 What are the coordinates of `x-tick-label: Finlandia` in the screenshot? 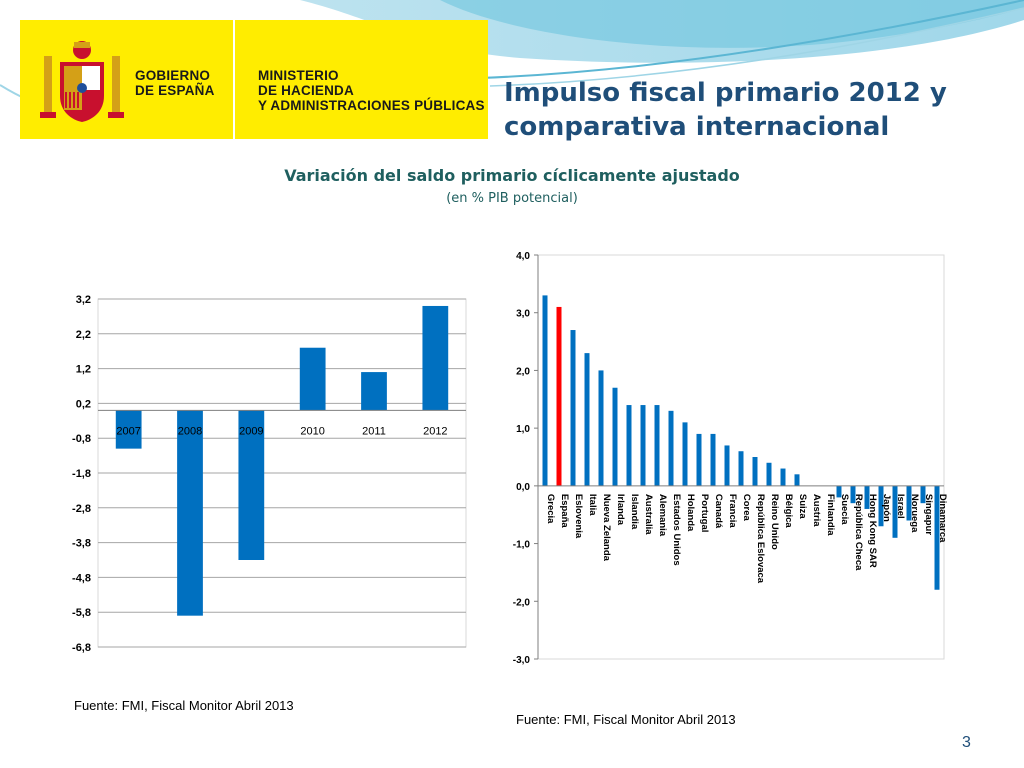 It's located at (830, 515).